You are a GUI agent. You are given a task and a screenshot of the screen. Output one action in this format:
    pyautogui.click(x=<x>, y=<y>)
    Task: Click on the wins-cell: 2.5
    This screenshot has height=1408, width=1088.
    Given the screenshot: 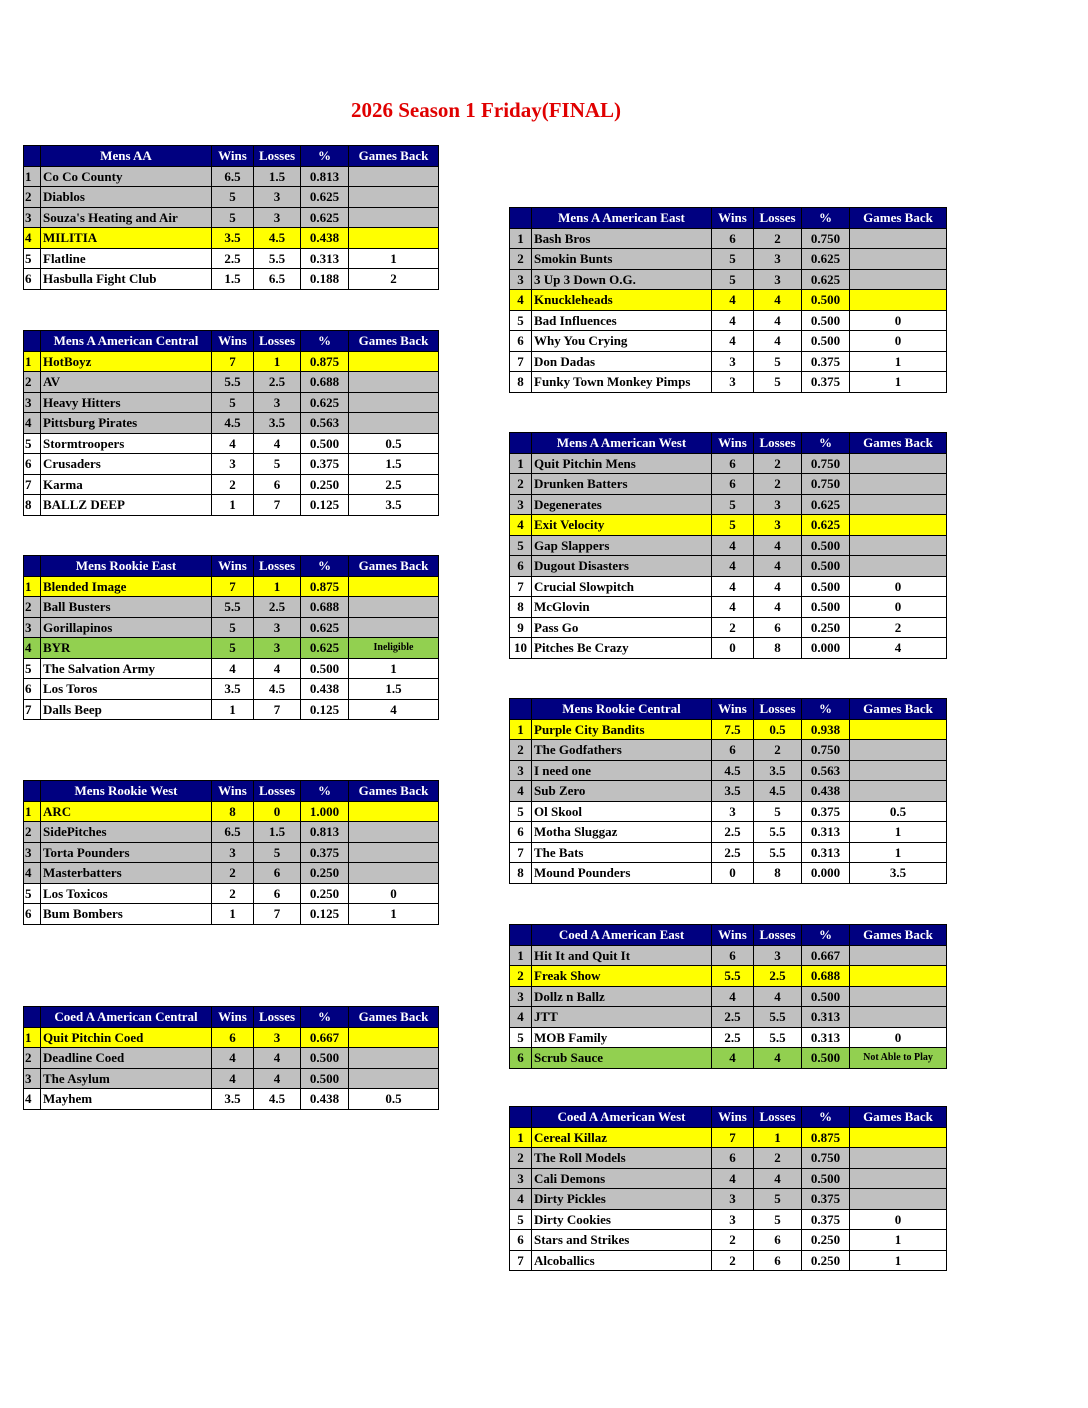 What is the action you would take?
    pyautogui.click(x=232, y=258)
    